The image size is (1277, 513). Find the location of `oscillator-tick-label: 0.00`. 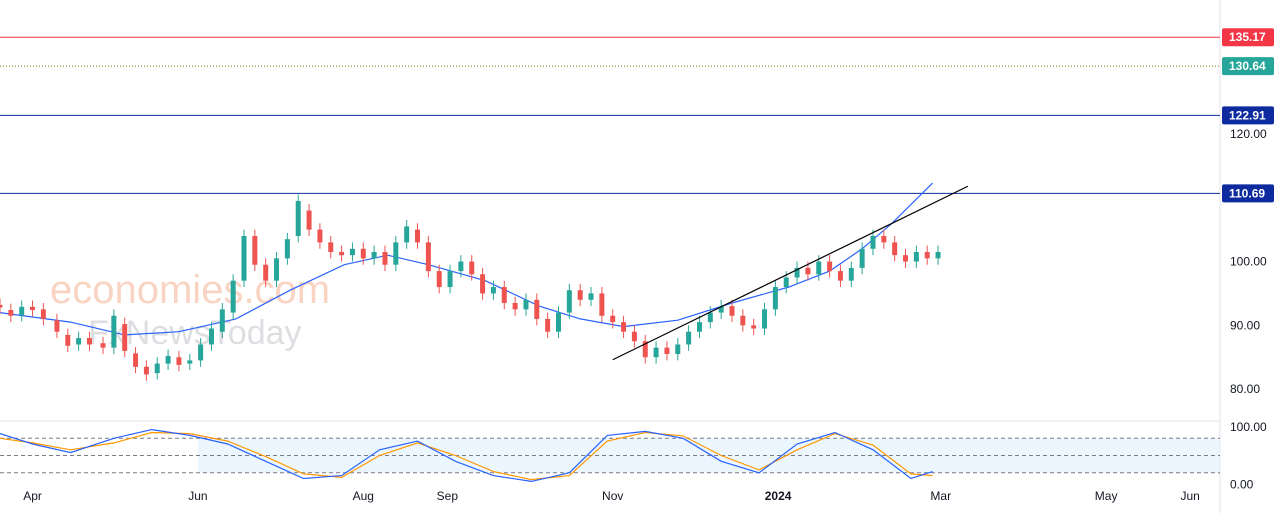

oscillator-tick-label: 0.00 is located at coordinates (1242, 484).